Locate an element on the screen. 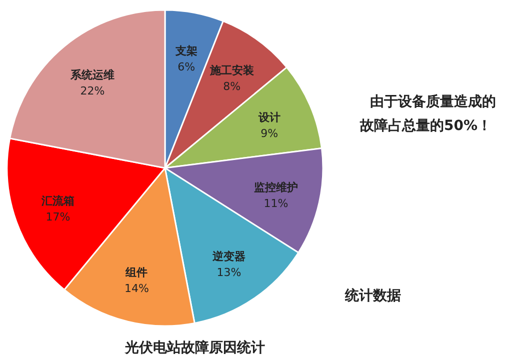 Image resolution: width=517 pixels, height=362 pixels. data-label: 11% is located at coordinates (276, 203).